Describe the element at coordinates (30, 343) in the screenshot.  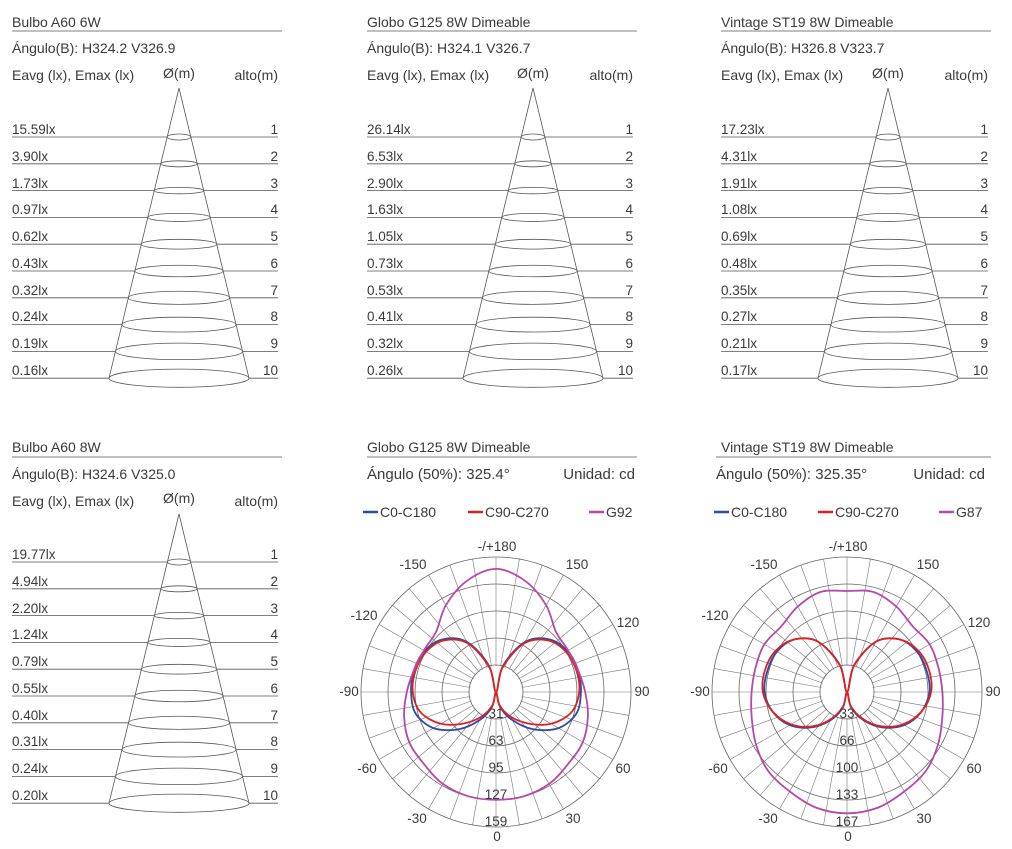
I see `illuminance-value: 0.19lx` at that location.